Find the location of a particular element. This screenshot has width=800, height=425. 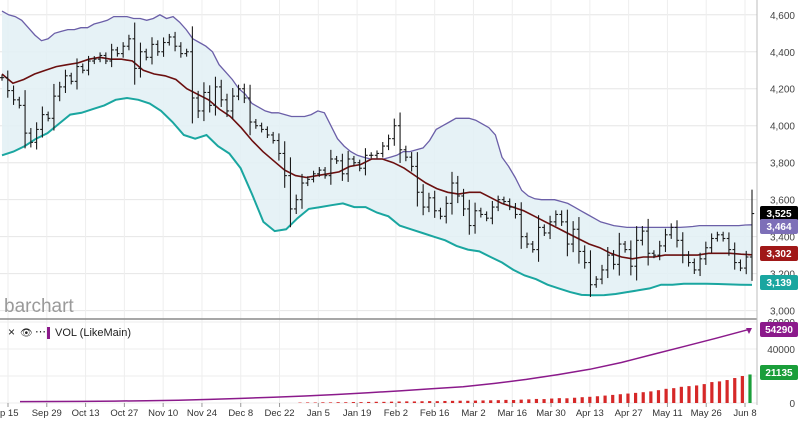

time-tick-label: Nov 24 is located at coordinates (202, 413).